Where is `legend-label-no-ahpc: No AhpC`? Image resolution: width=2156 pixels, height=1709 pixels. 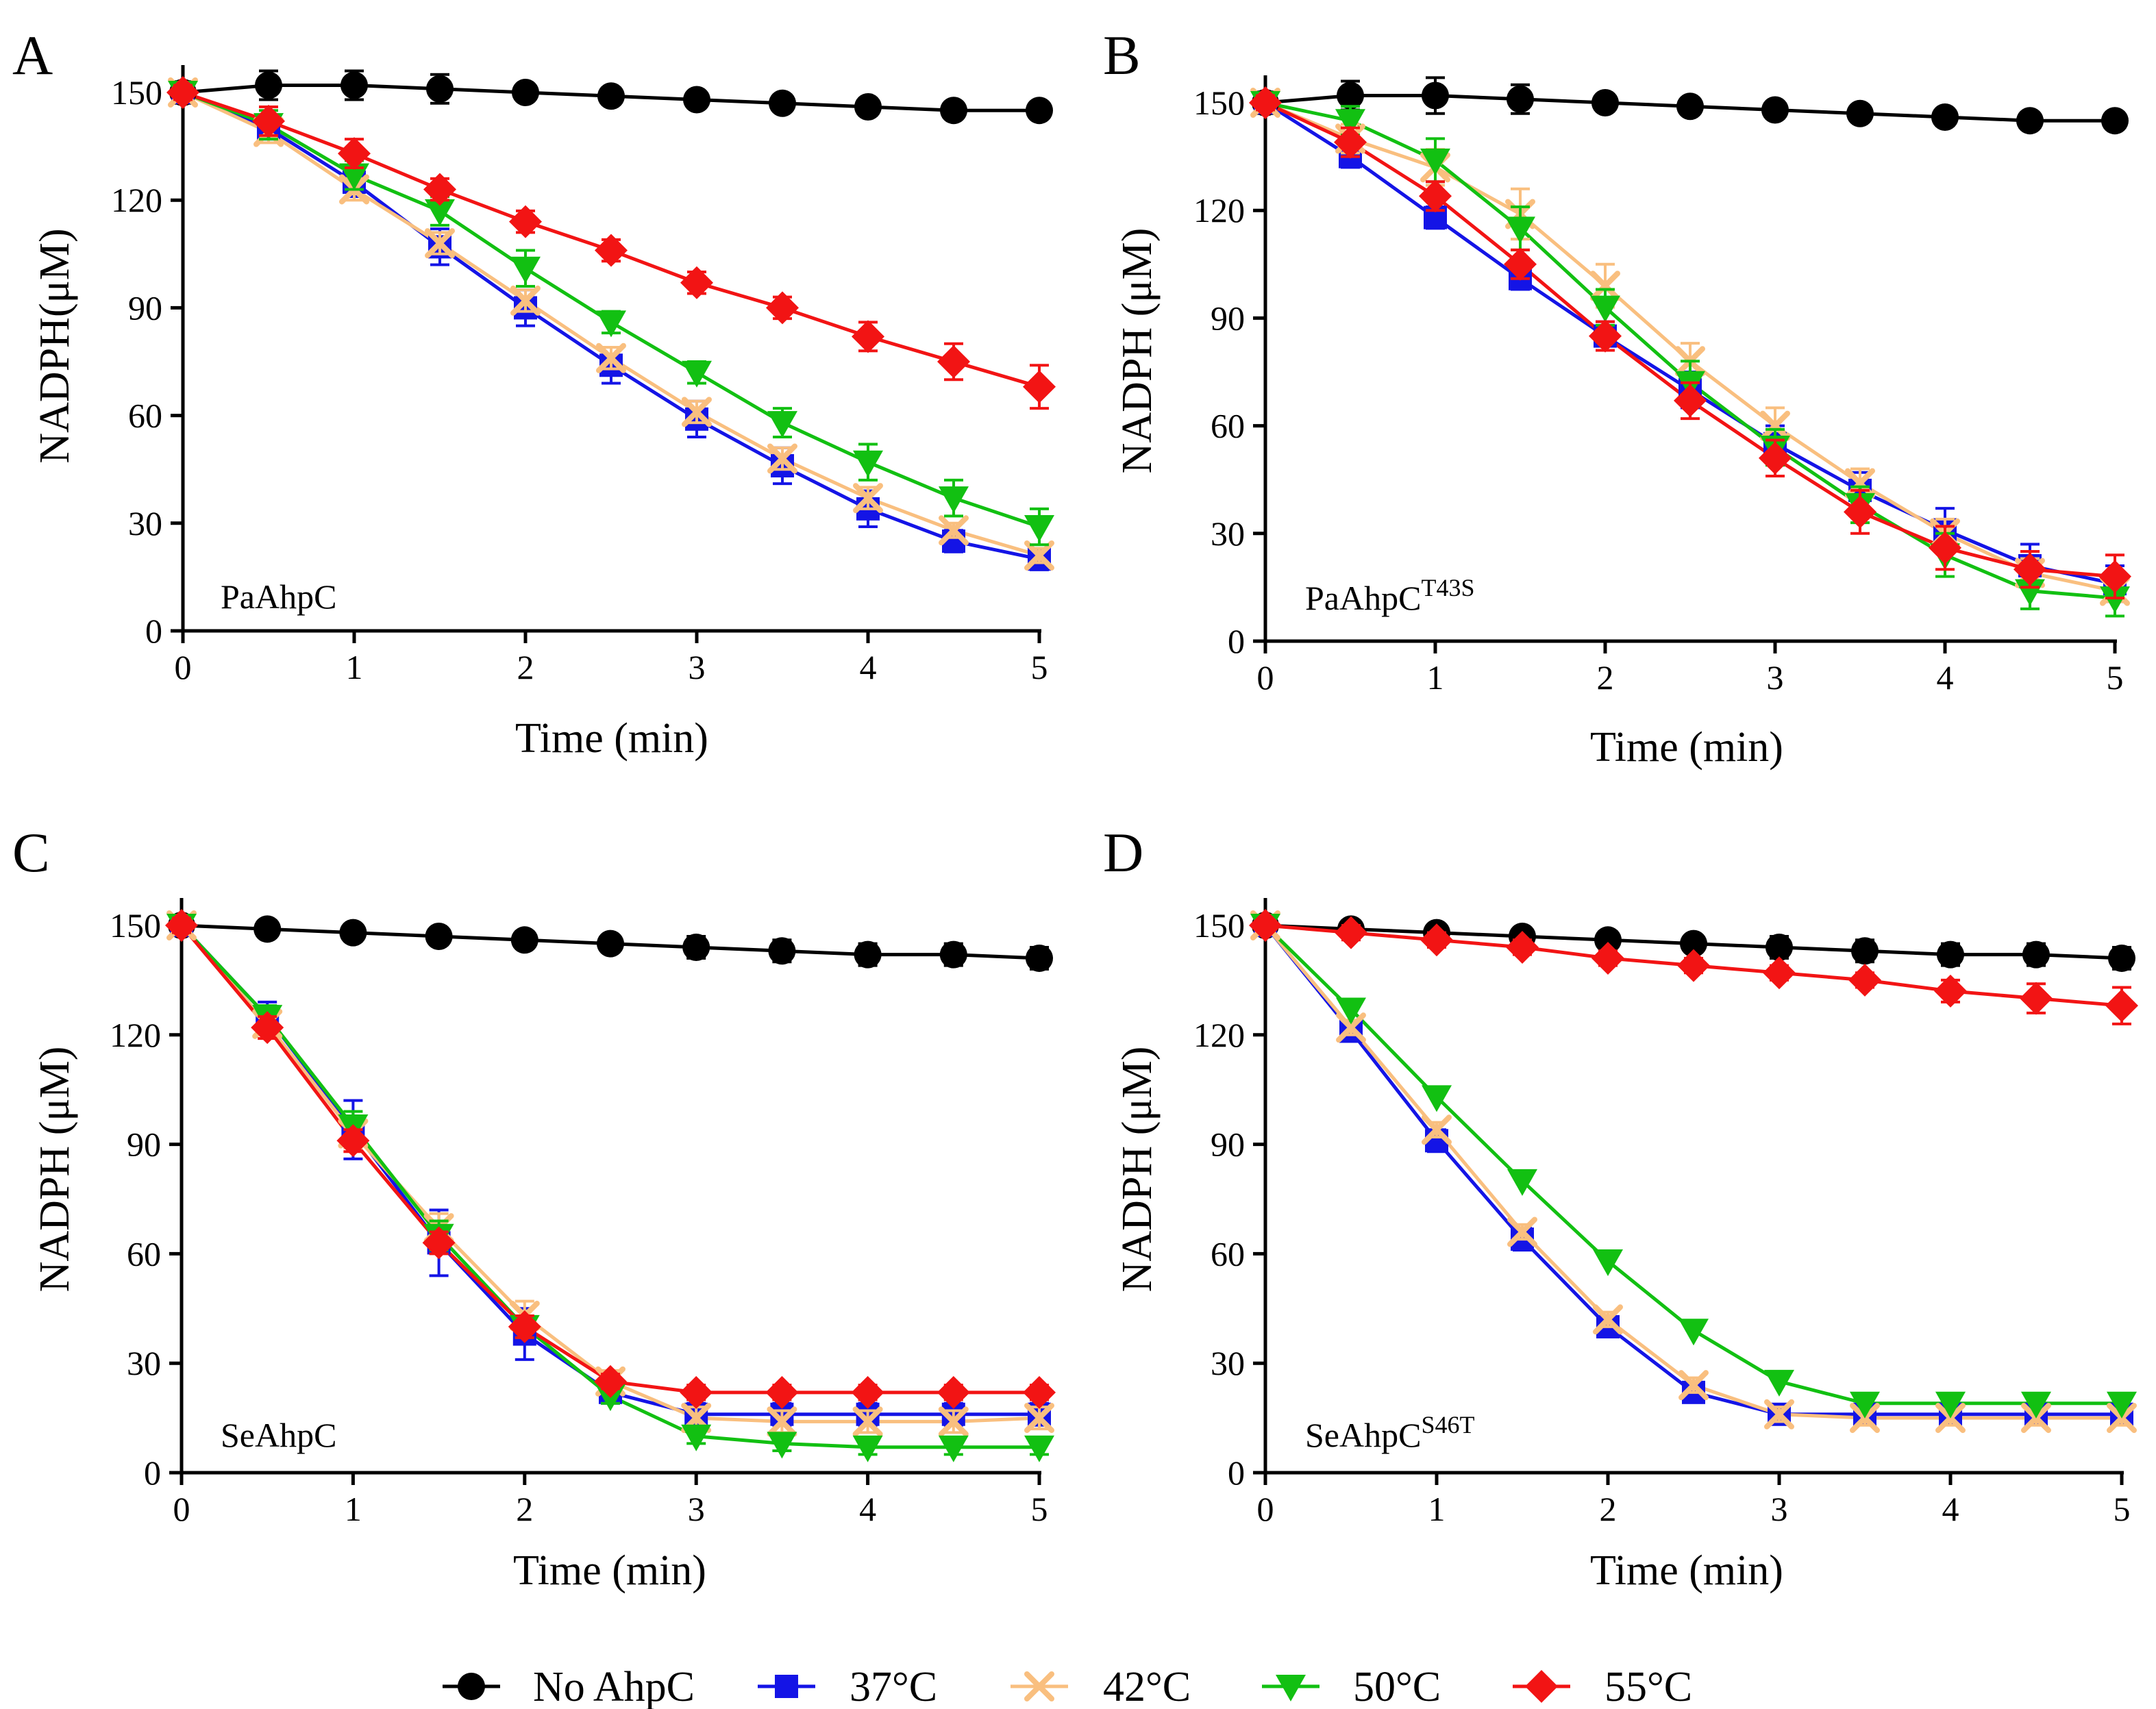
legend-label-no-ahpc: No AhpC is located at coordinates (614, 1687).